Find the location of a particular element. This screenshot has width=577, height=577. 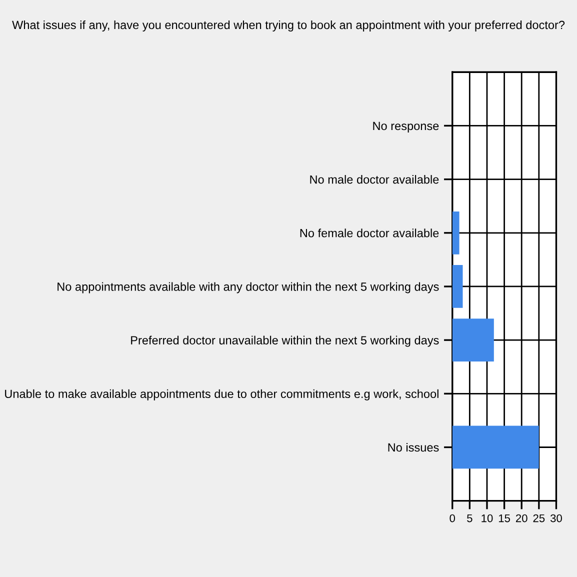

x-tick-label: 15 is located at coordinates (504, 518).